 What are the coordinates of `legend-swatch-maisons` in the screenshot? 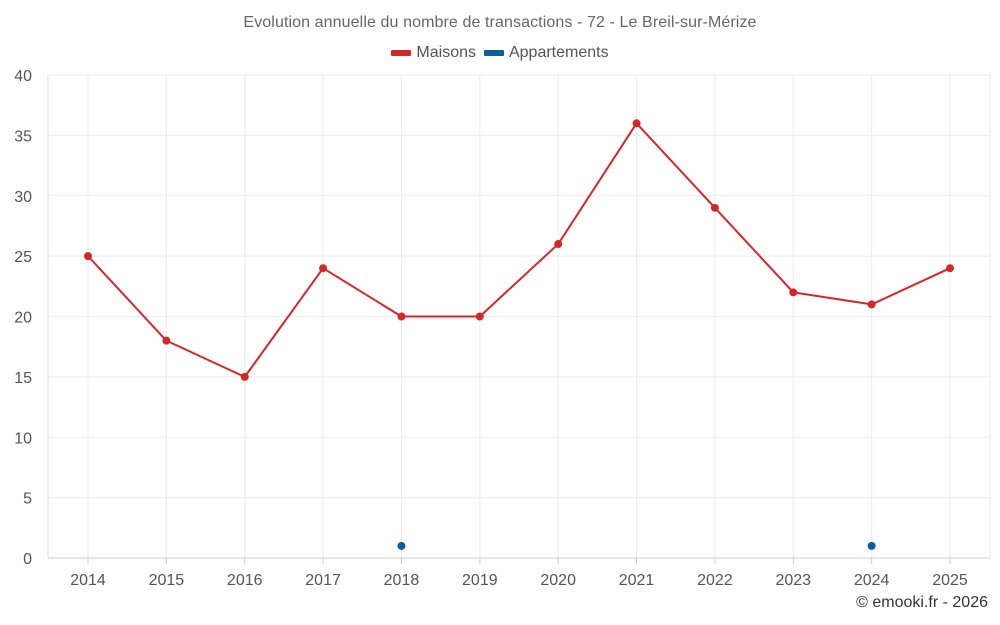 It's located at (401, 53).